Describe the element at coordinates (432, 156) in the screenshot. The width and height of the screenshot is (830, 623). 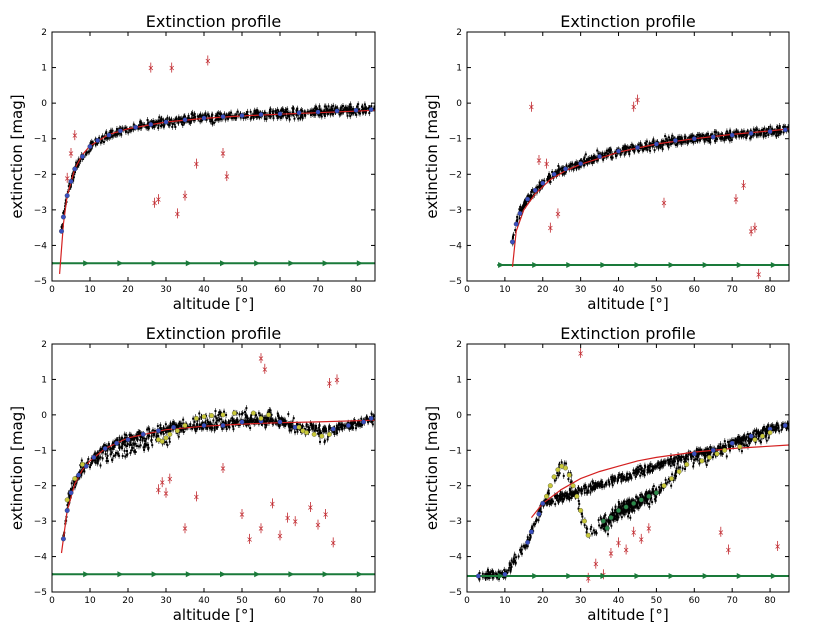
I see `y-axis-label: extinction [mag]` at that location.